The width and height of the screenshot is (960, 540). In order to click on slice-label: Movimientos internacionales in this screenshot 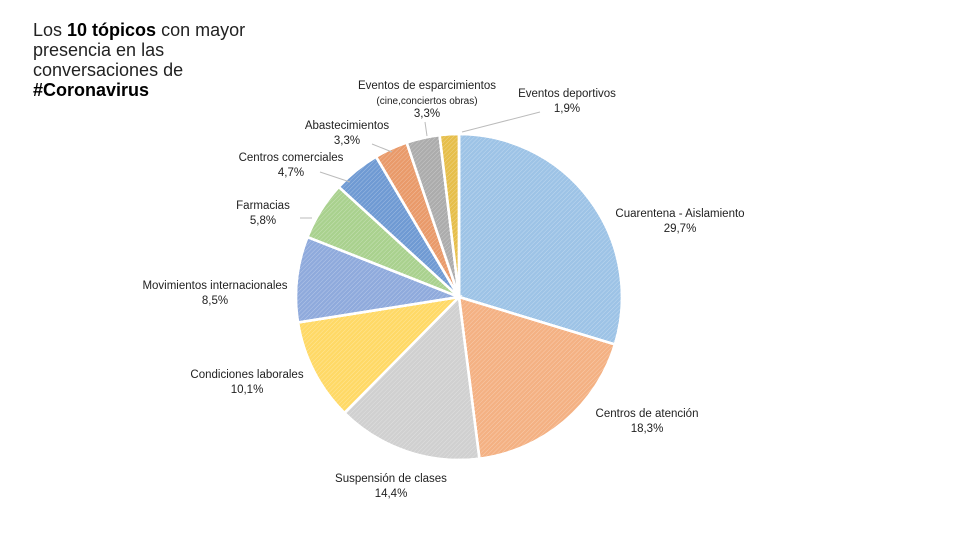, I will do `click(214, 286)`.